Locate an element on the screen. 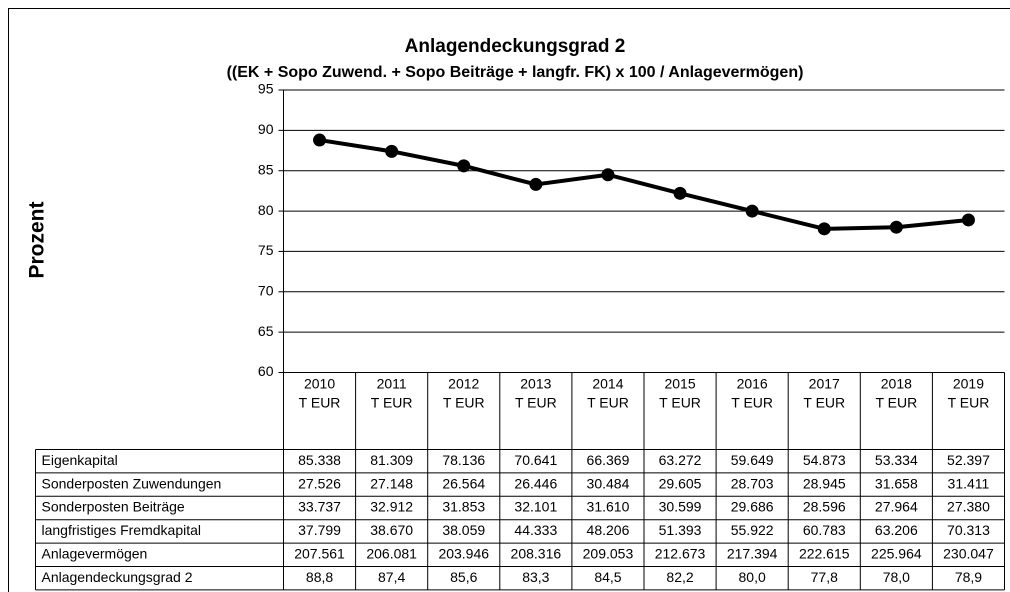  table-cell: 63.272 is located at coordinates (680, 460).